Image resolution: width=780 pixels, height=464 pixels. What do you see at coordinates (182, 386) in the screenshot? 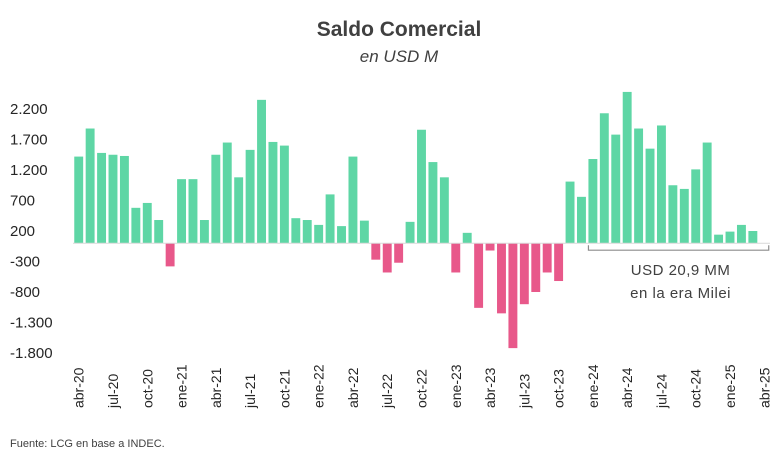
I see `x-tick-label: ene-21` at bounding box center [182, 386].